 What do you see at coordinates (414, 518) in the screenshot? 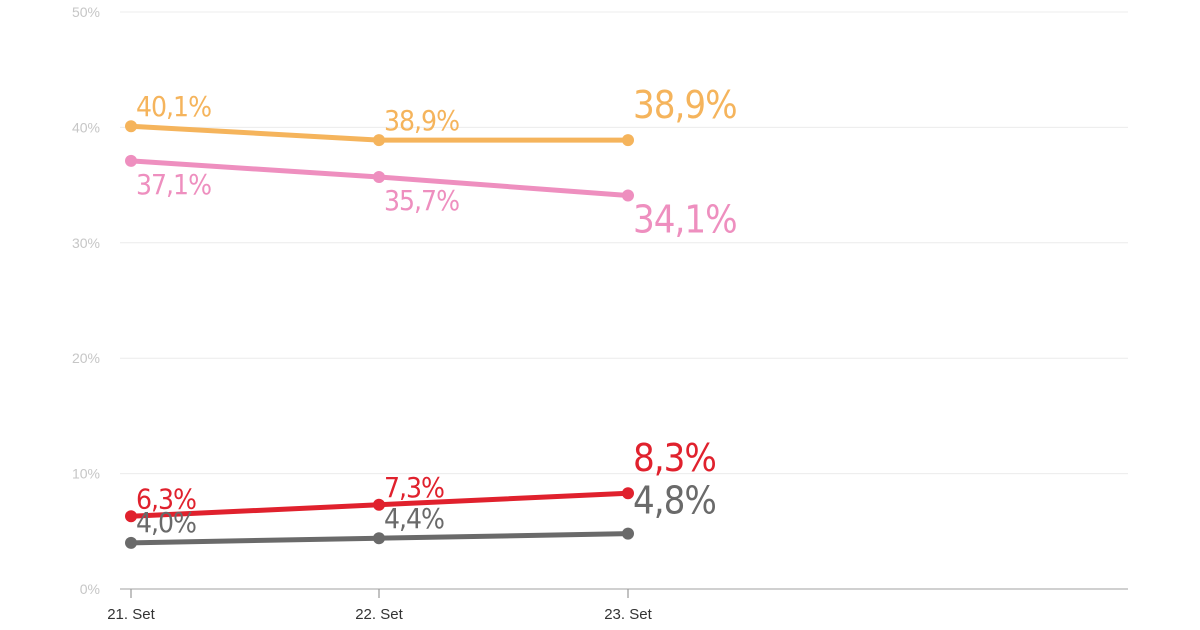
I see `data-label: 4,4%` at bounding box center [414, 518].